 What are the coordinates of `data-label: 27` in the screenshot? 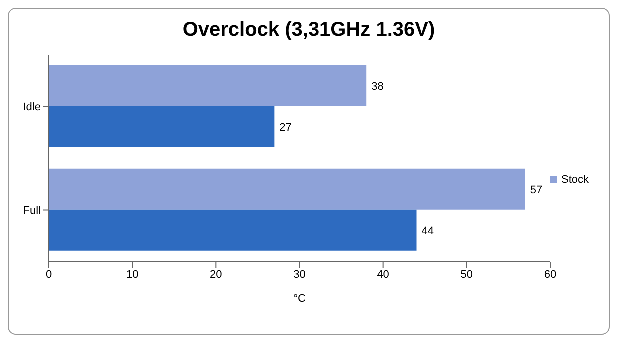 It's located at (286, 128).